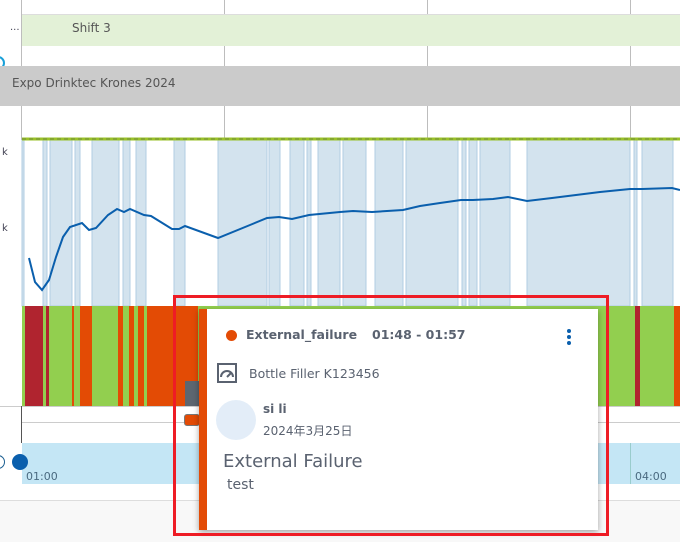  I want to click on status-label: External_failure, so click(302, 334).